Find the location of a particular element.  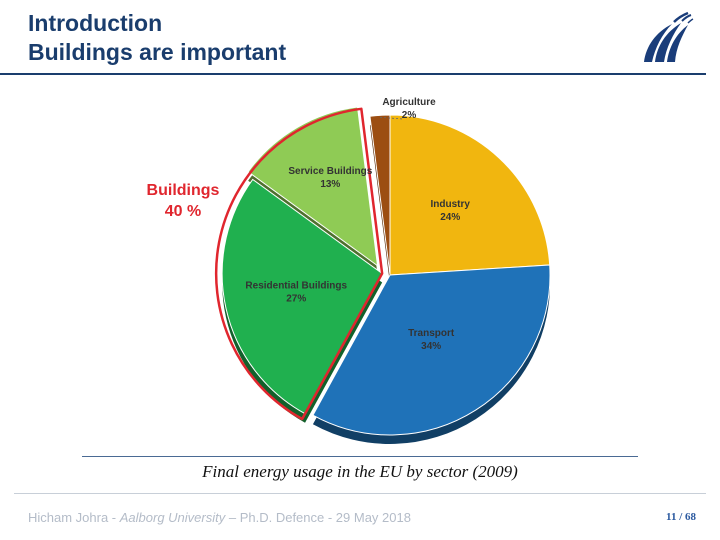

slice-value-label: 24% is located at coordinates (450, 217).